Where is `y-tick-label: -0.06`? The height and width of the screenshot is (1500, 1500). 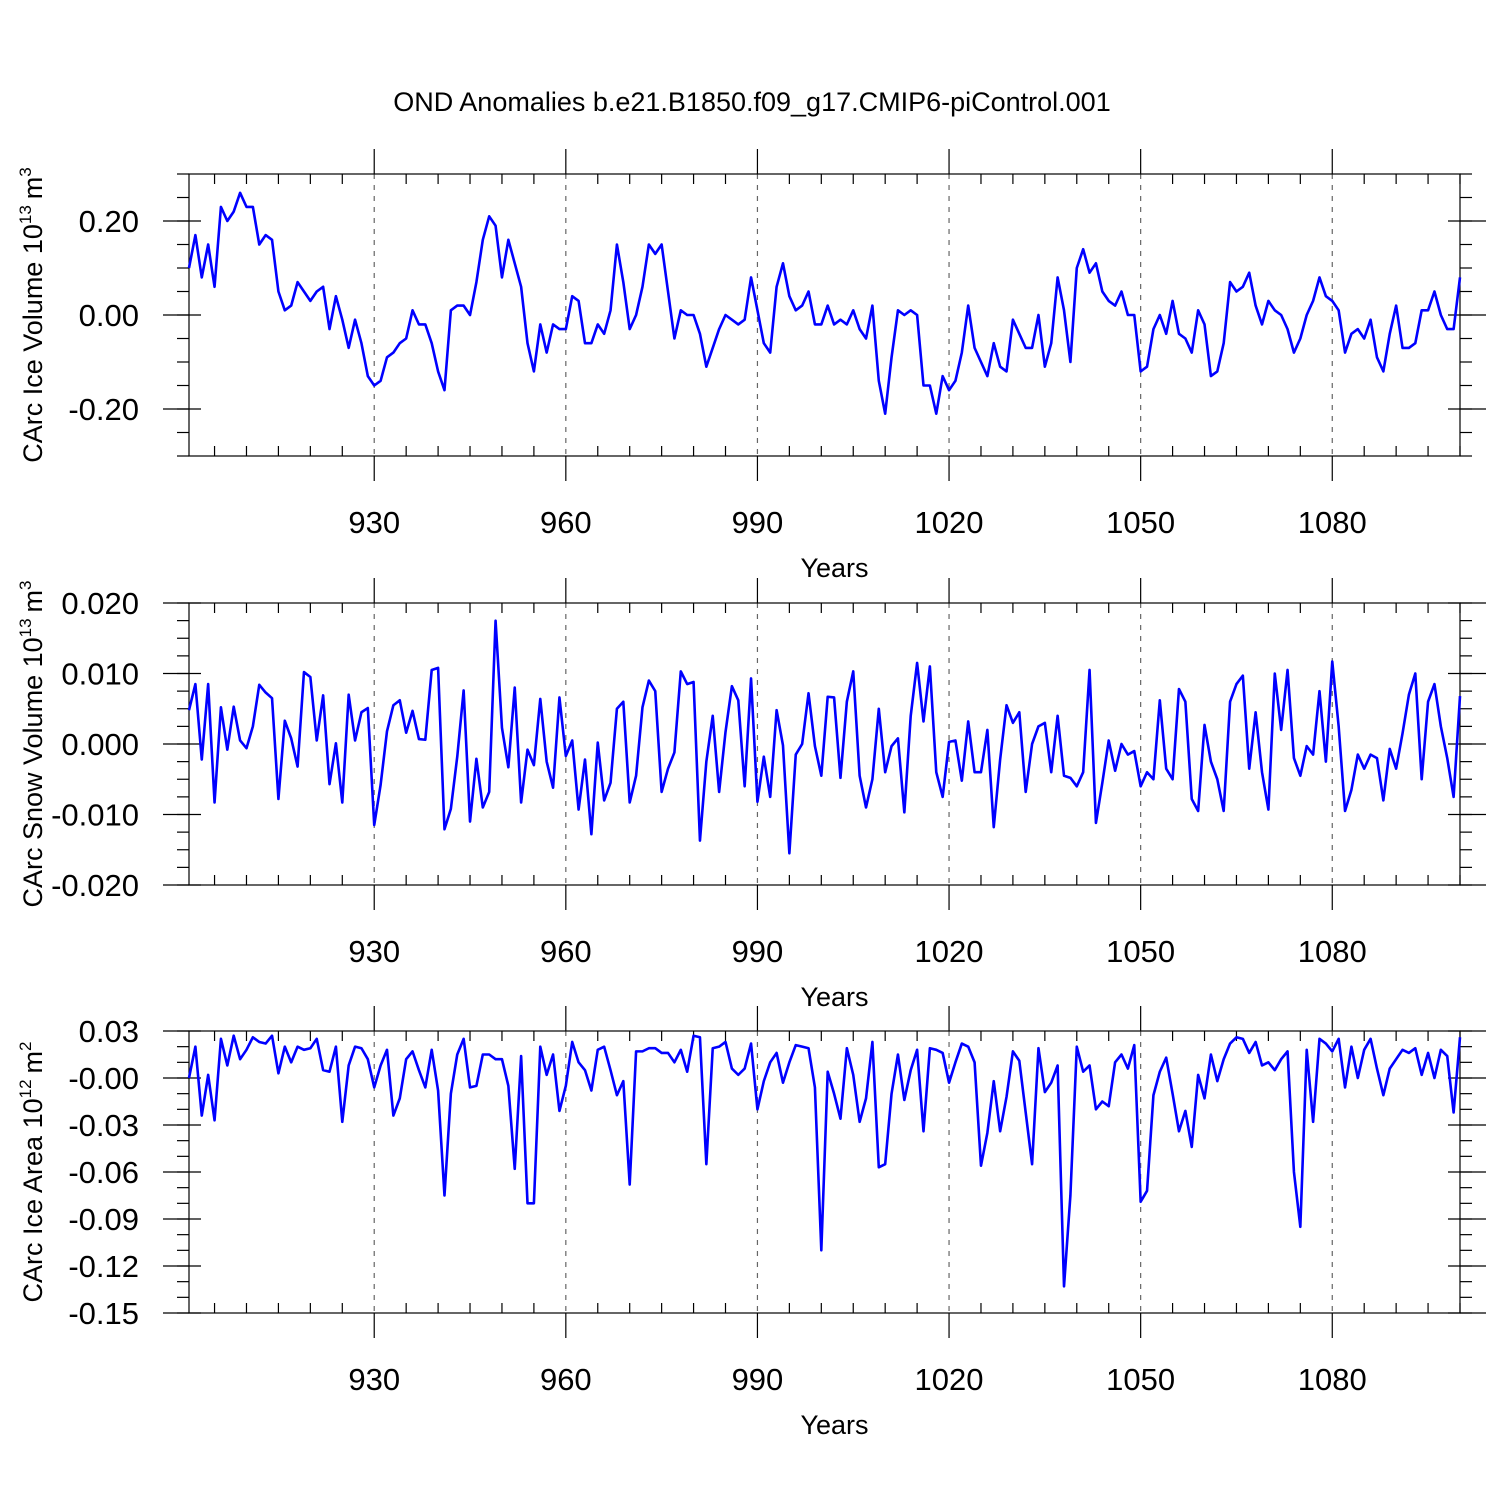
y-tick-label: -0.06 is located at coordinates (103, 1172).